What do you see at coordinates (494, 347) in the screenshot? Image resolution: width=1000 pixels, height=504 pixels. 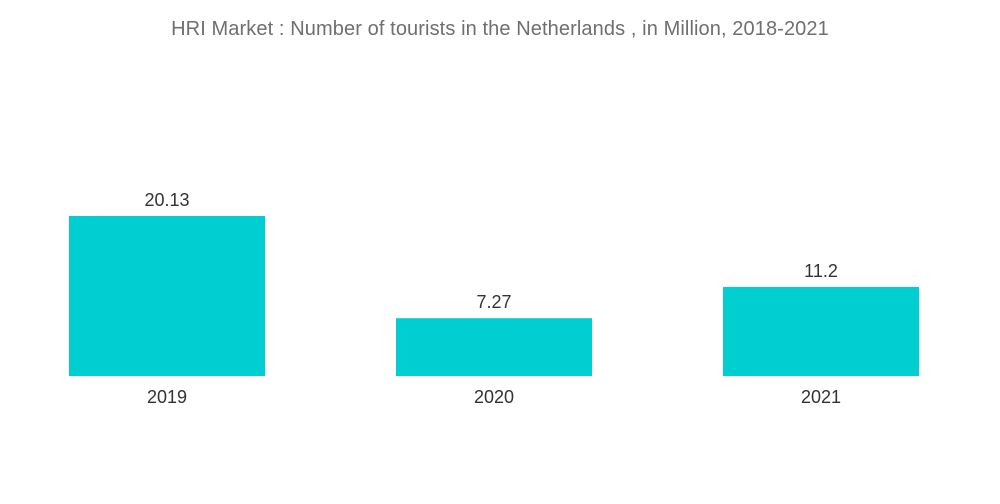 I see `bar-2020` at bounding box center [494, 347].